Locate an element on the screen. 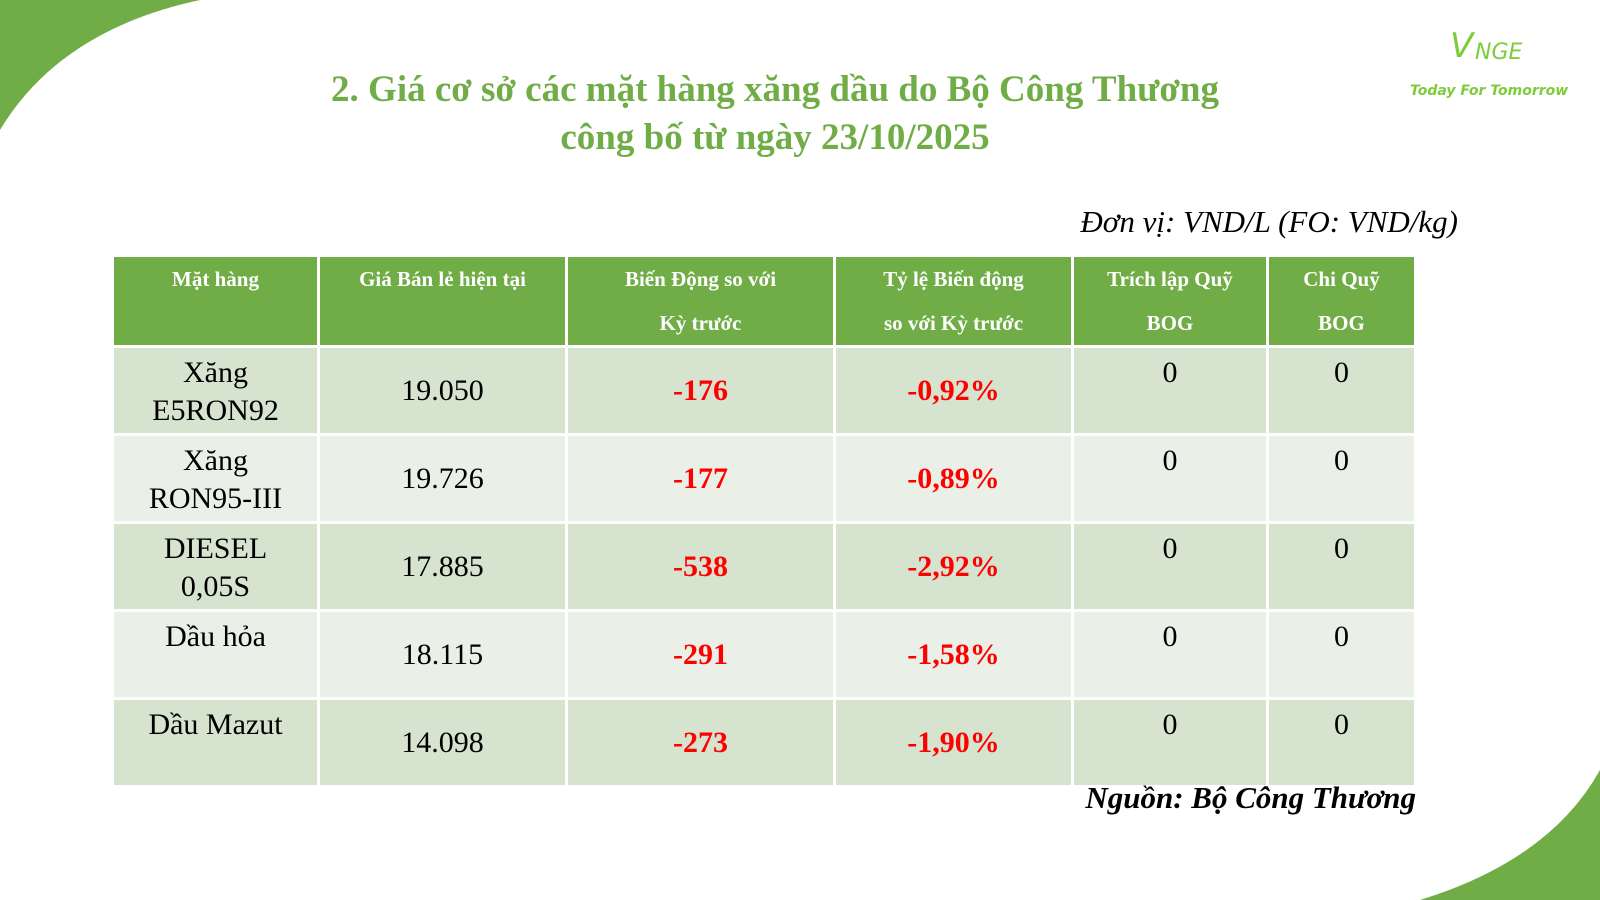  change-cell: -177 is located at coordinates (700, 478).